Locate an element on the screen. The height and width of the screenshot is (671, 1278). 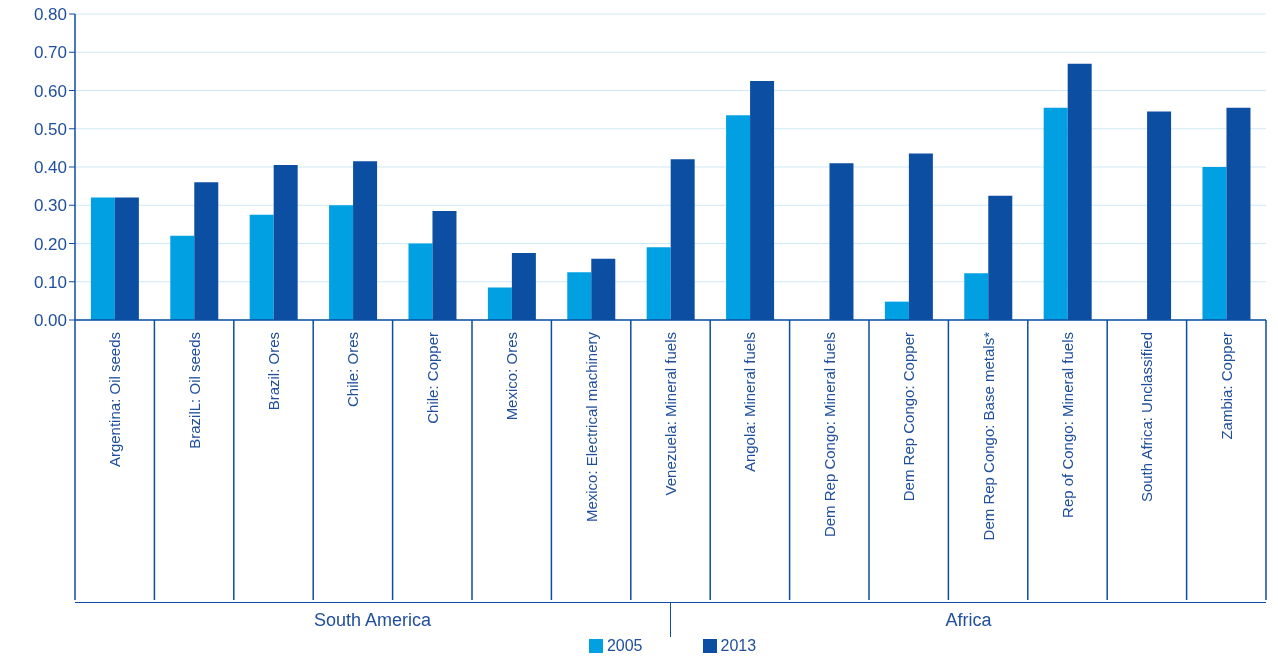
x-tick-label: Rep of Congo: Mineral fuels is located at coordinates (1067, 425).